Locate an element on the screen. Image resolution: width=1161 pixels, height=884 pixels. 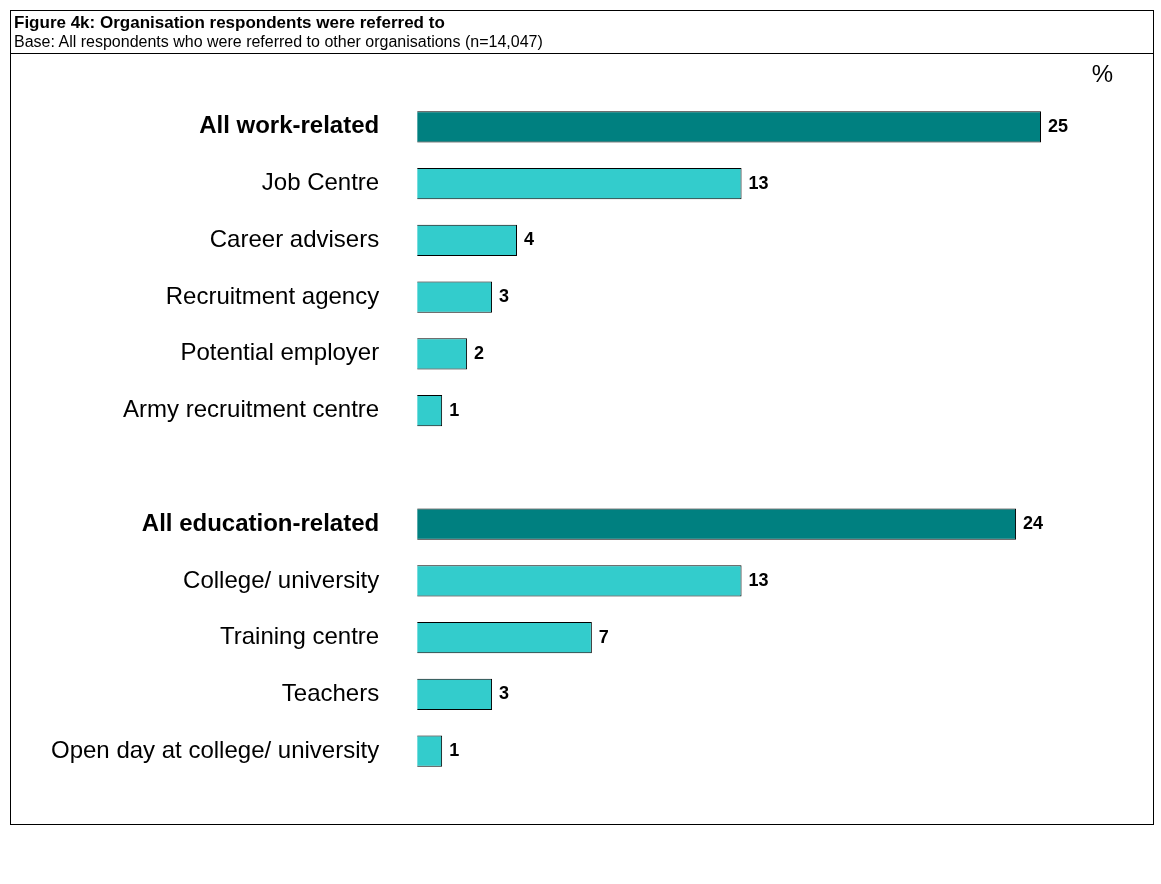
y-tick-label: All education-related is located at coordinates (260, 522).